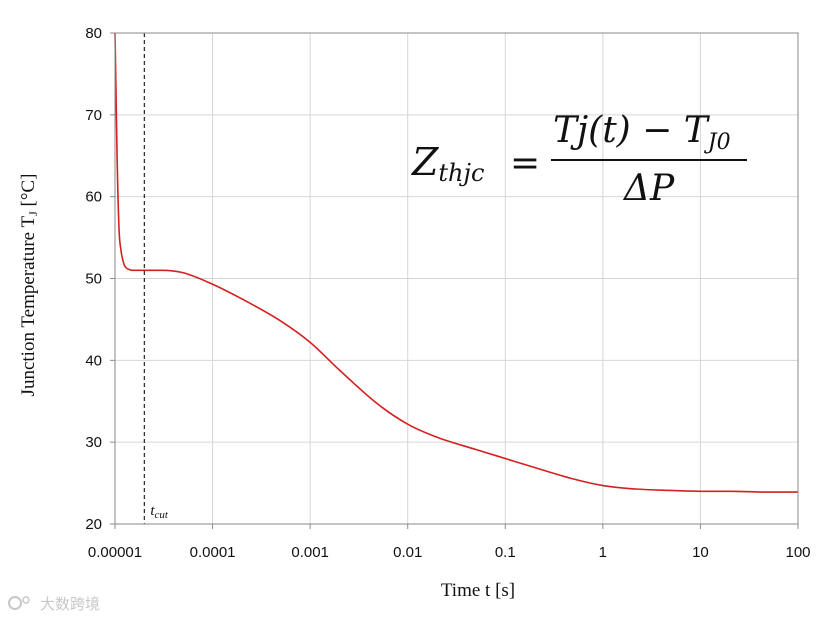 The image size is (829, 620). I want to click on x-tick-label: 0.001, so click(310, 552).